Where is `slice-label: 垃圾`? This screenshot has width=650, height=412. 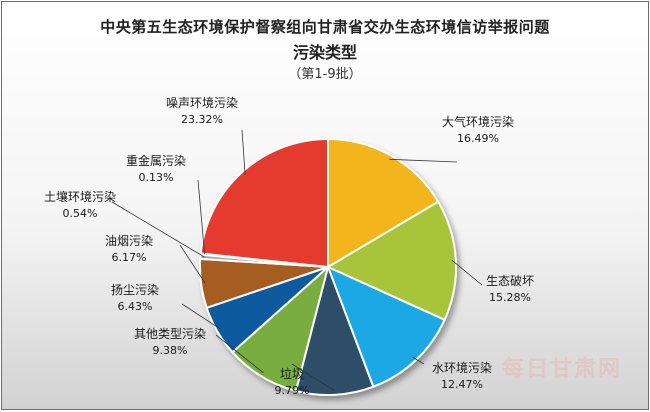 slice-label: 垃圾 is located at coordinates (292, 373).